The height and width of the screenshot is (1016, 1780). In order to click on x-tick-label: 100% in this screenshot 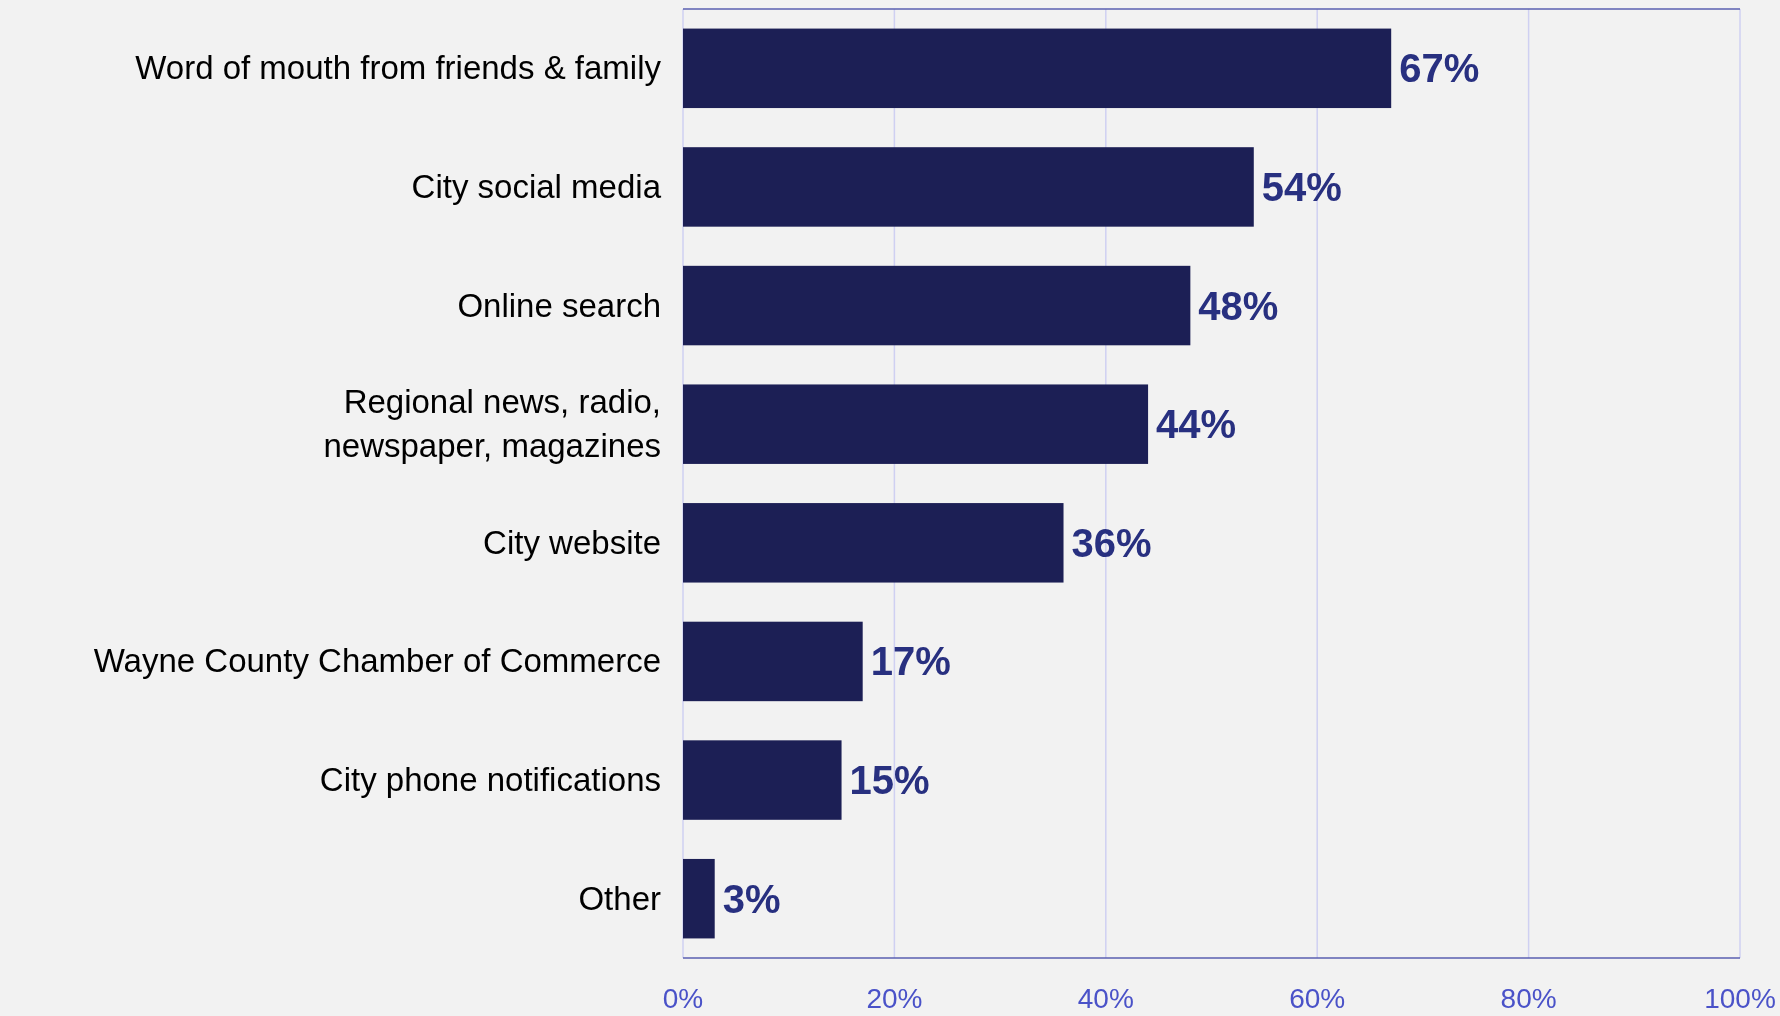, I will do `click(1740, 998)`.